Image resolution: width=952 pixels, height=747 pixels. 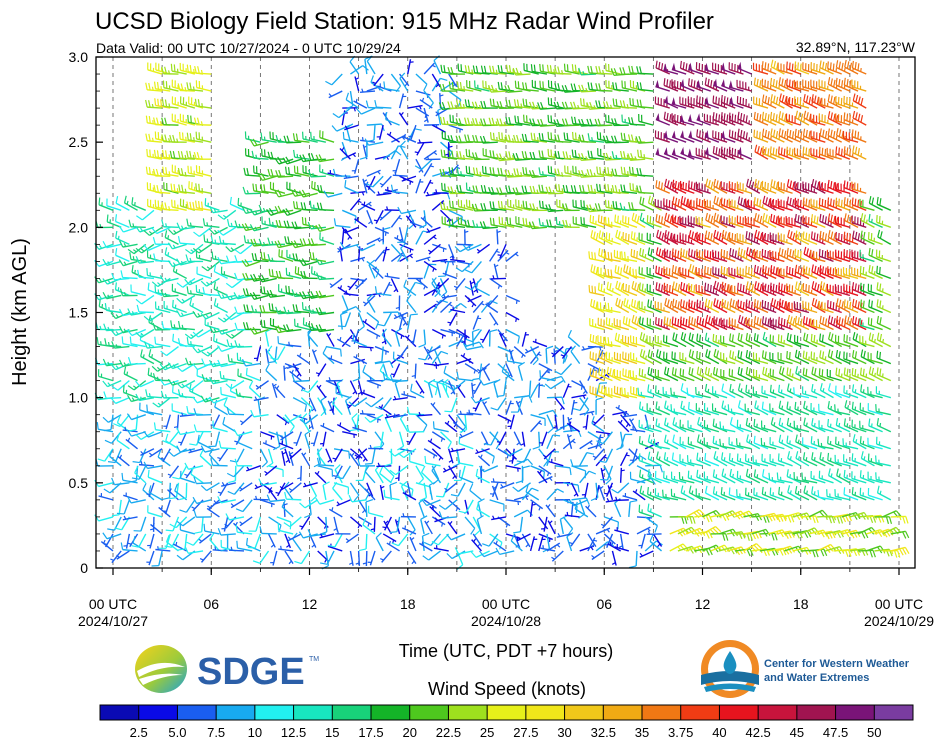 I want to click on x-axis-label: Time (UTC, PDT +7 hours), so click(x=506, y=651).